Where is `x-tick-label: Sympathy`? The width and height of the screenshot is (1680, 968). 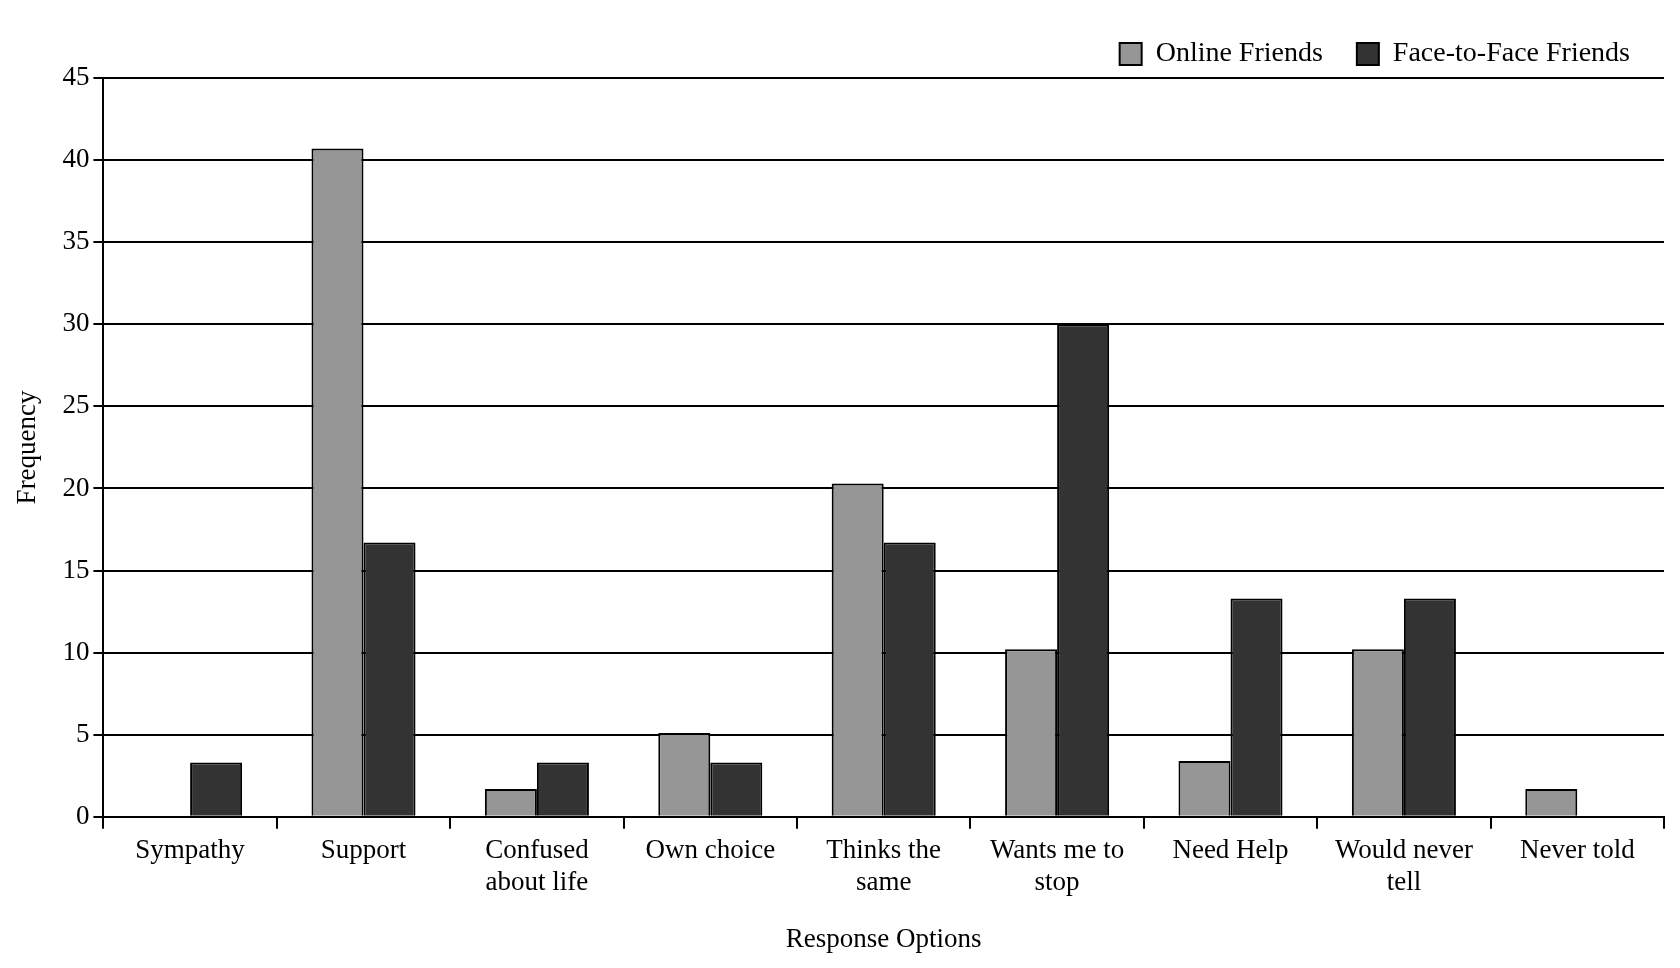
x-tick-label: Sympathy is located at coordinates (190, 849).